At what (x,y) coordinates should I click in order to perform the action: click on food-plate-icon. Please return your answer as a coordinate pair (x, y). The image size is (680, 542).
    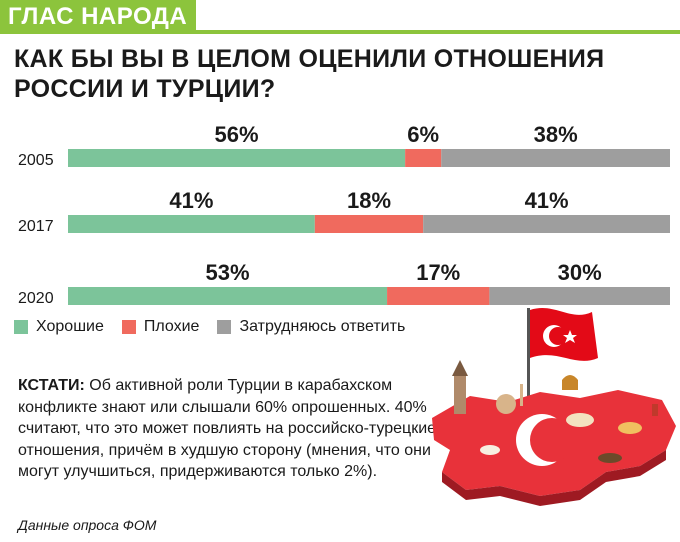
    Looking at the image, I should click on (580, 420).